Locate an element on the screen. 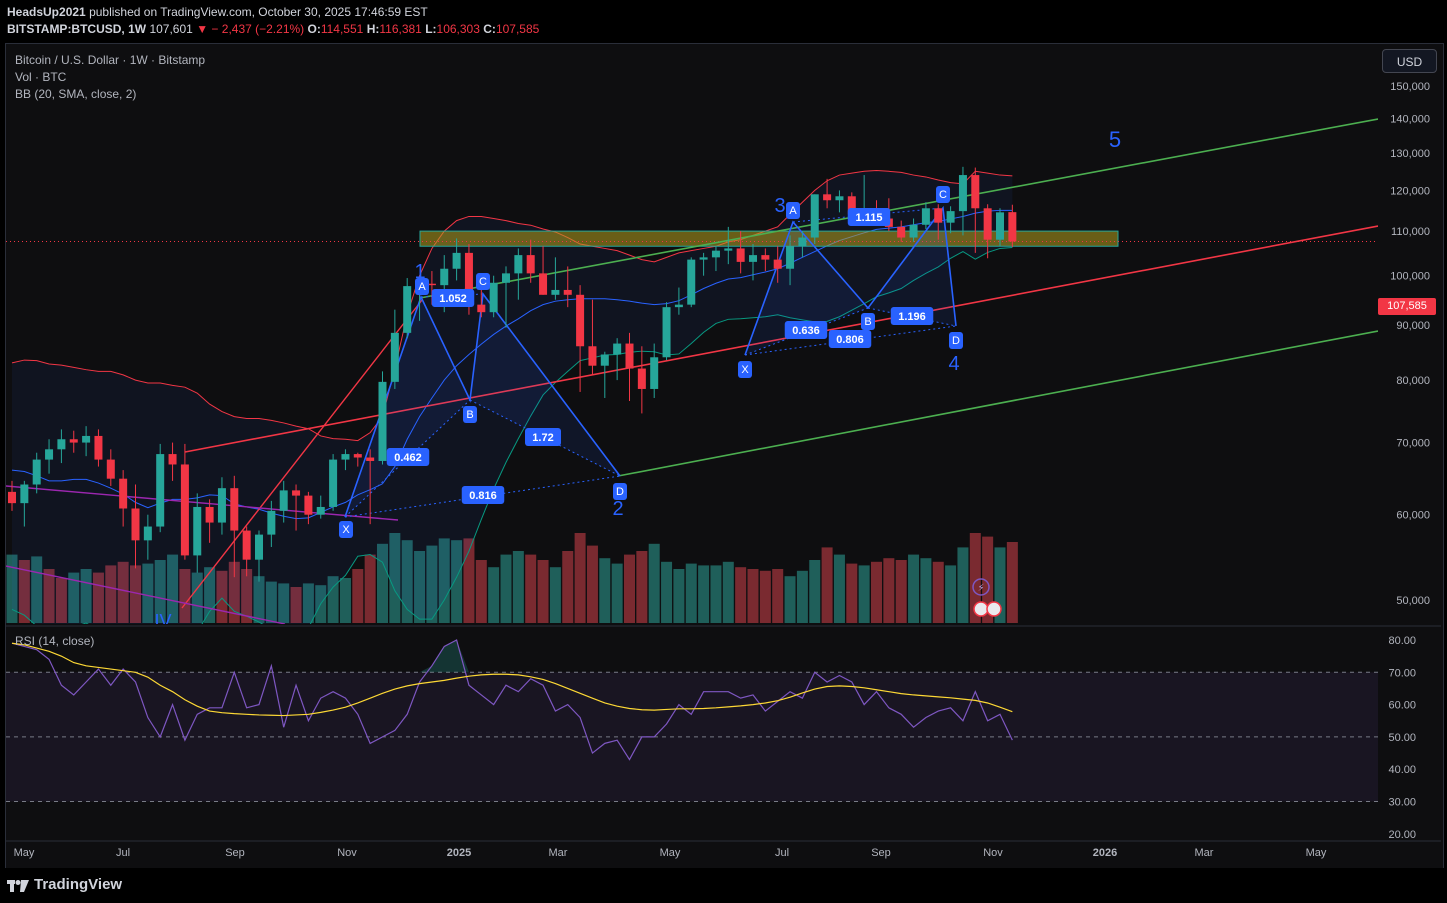 The height and width of the screenshot is (903, 1447). footer is located at coordinates (723, 885).